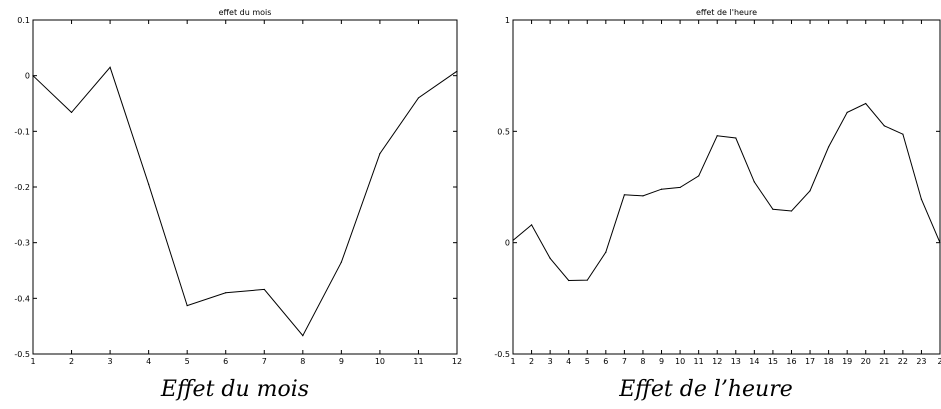 This screenshot has width=941, height=409. What do you see at coordinates (22, 243) in the screenshot?
I see `y-tick-label: -0.3` at bounding box center [22, 243].